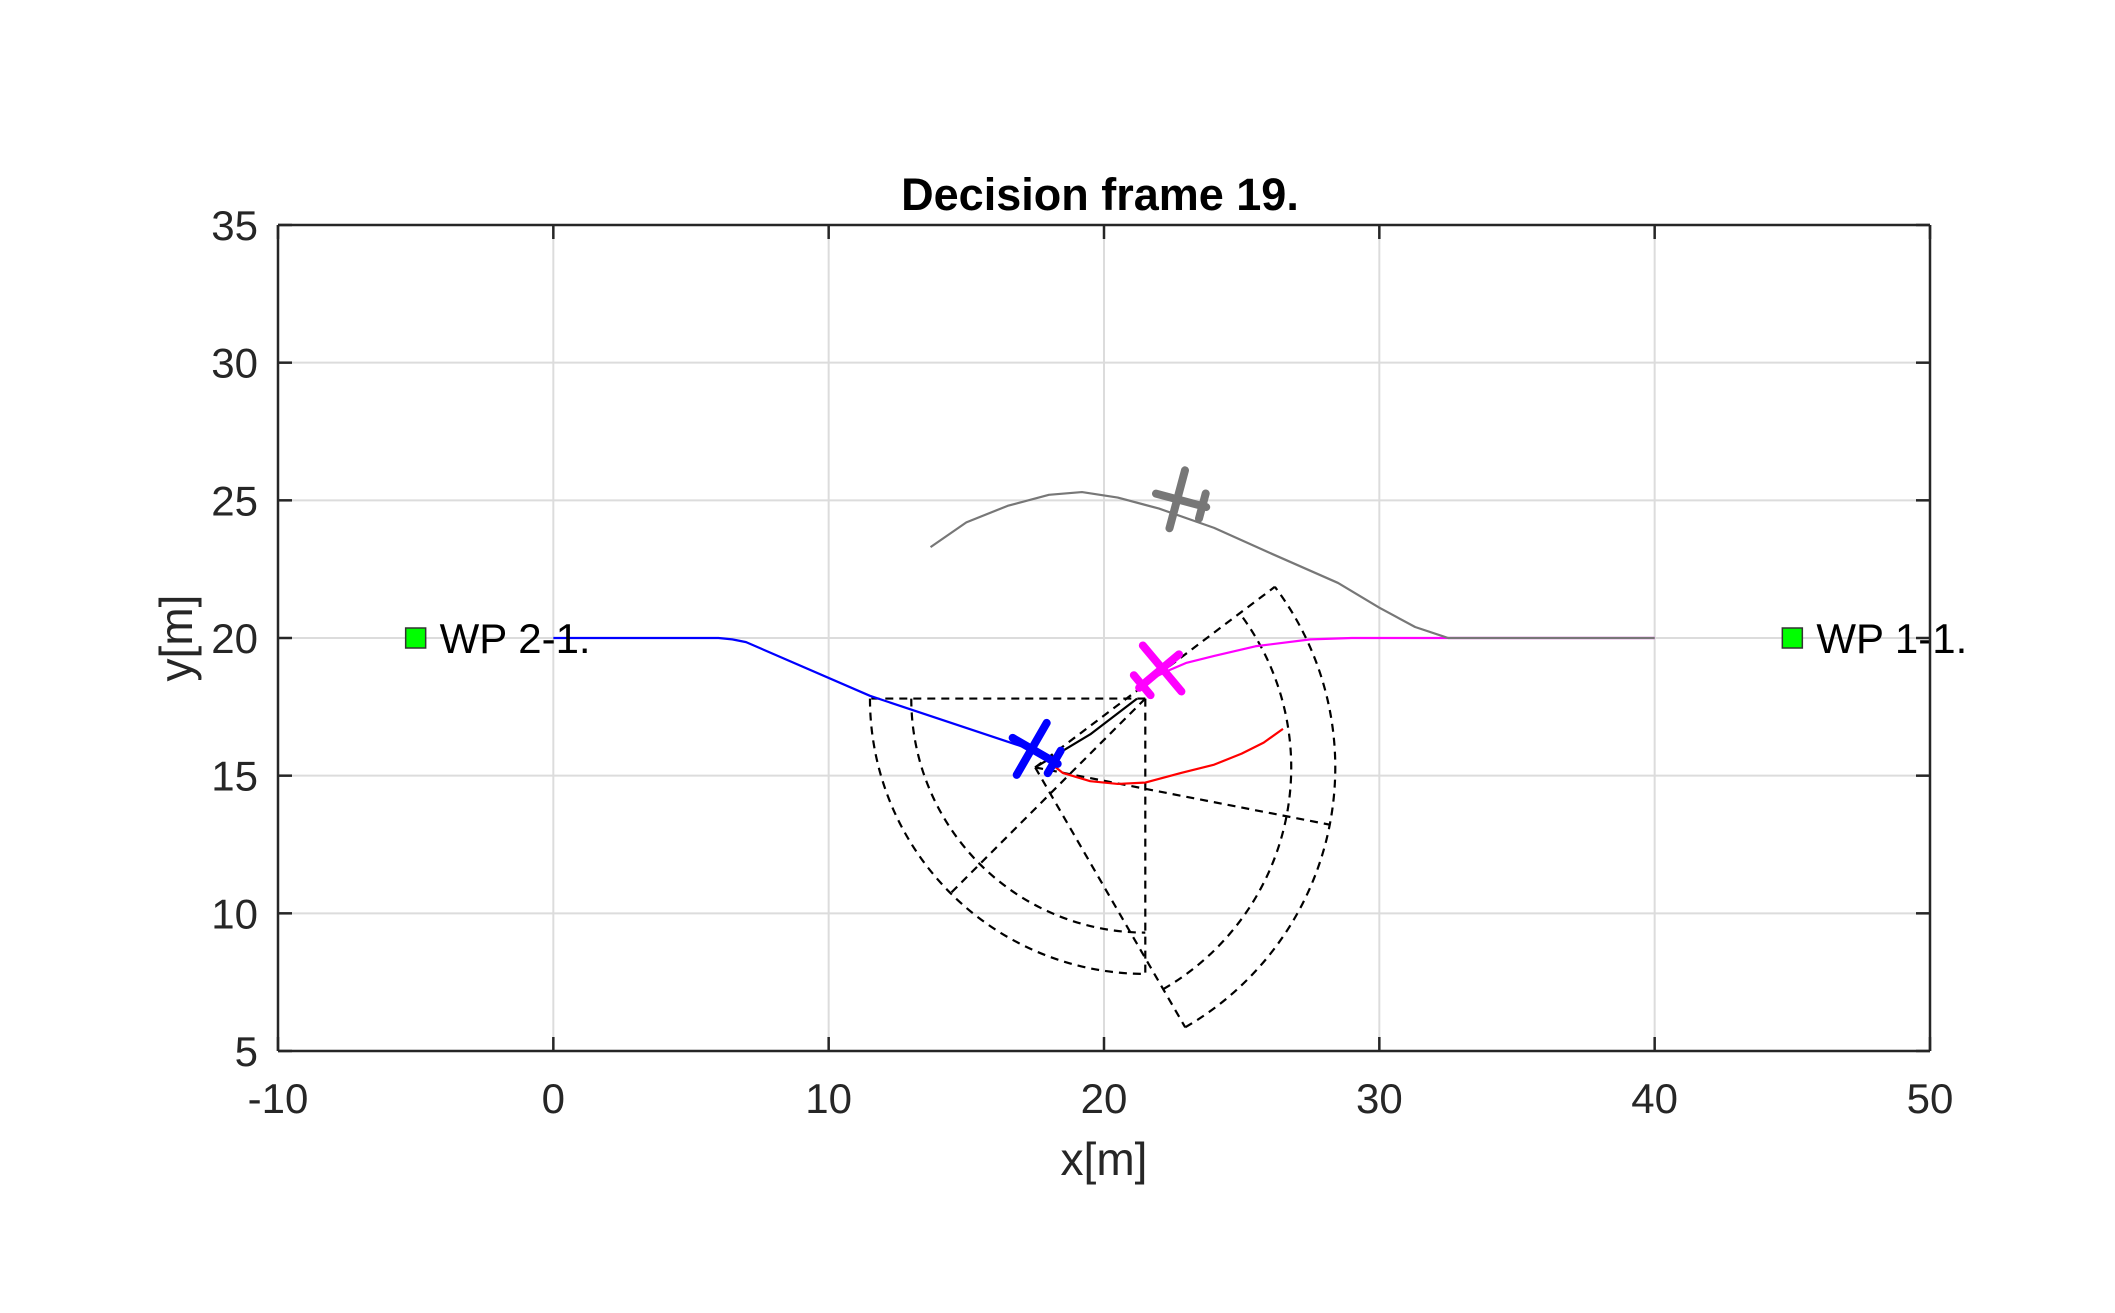 The width and height of the screenshot is (2115, 1313). I want to click on sensor-regions, so click(1102, 807).